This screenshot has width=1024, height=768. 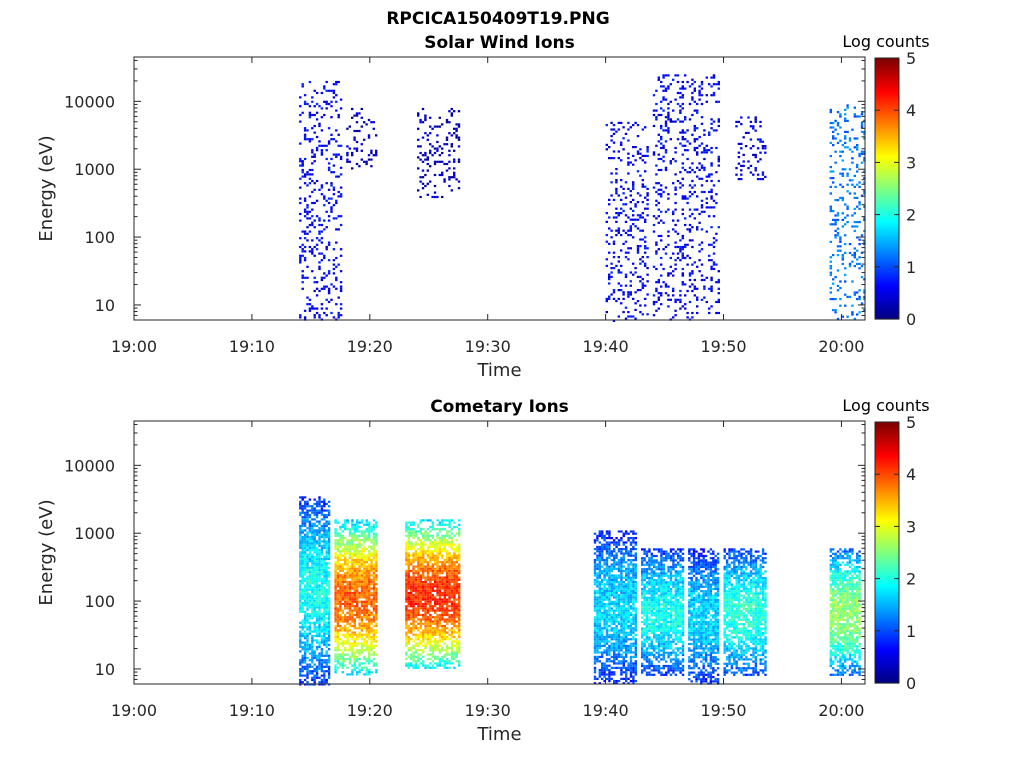 I want to click on x-tick-label: 19:00, so click(x=134, y=346).